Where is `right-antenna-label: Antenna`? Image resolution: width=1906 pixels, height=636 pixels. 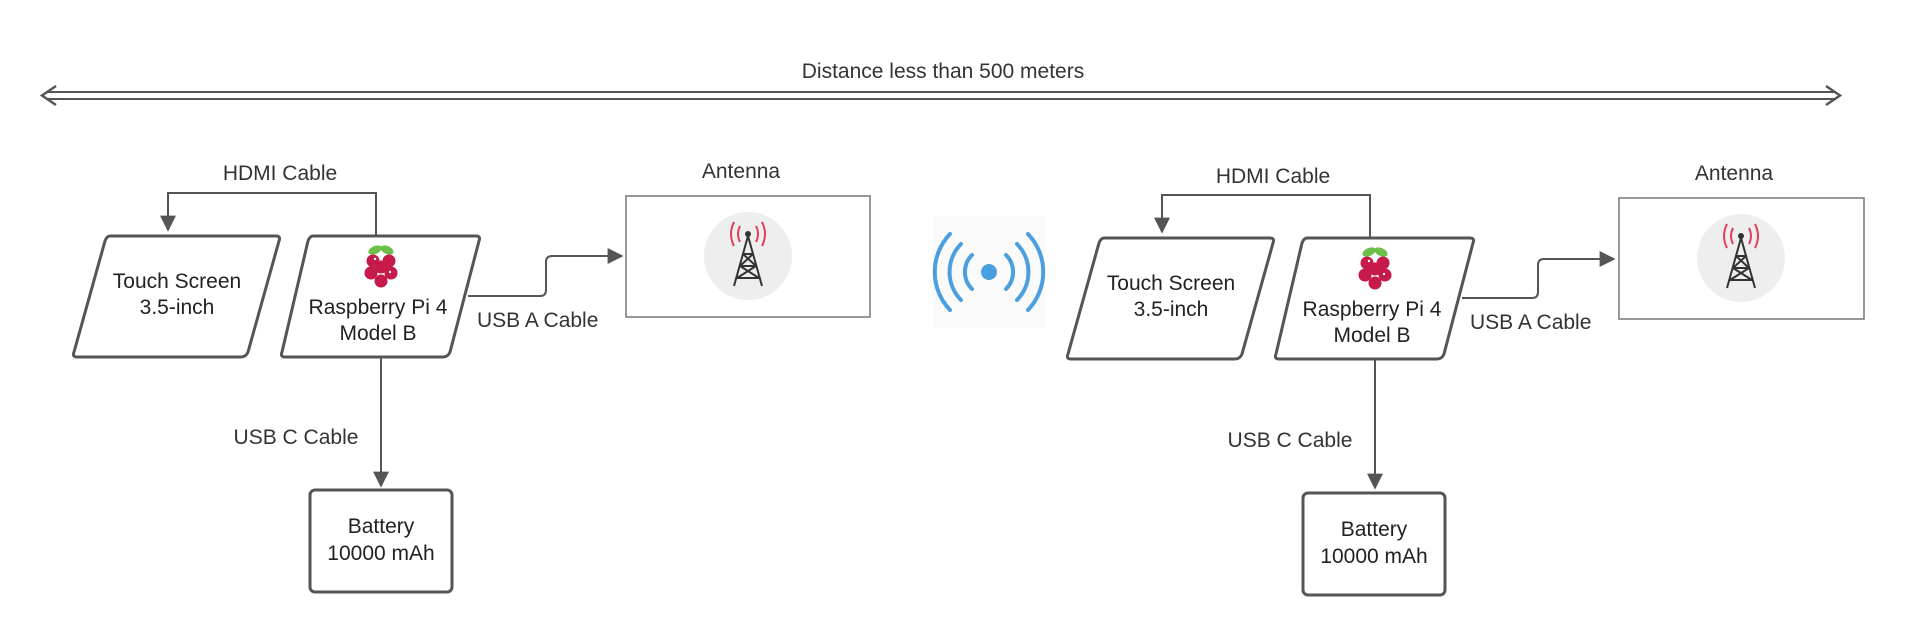 right-antenna-label: Antenna is located at coordinates (1734, 173).